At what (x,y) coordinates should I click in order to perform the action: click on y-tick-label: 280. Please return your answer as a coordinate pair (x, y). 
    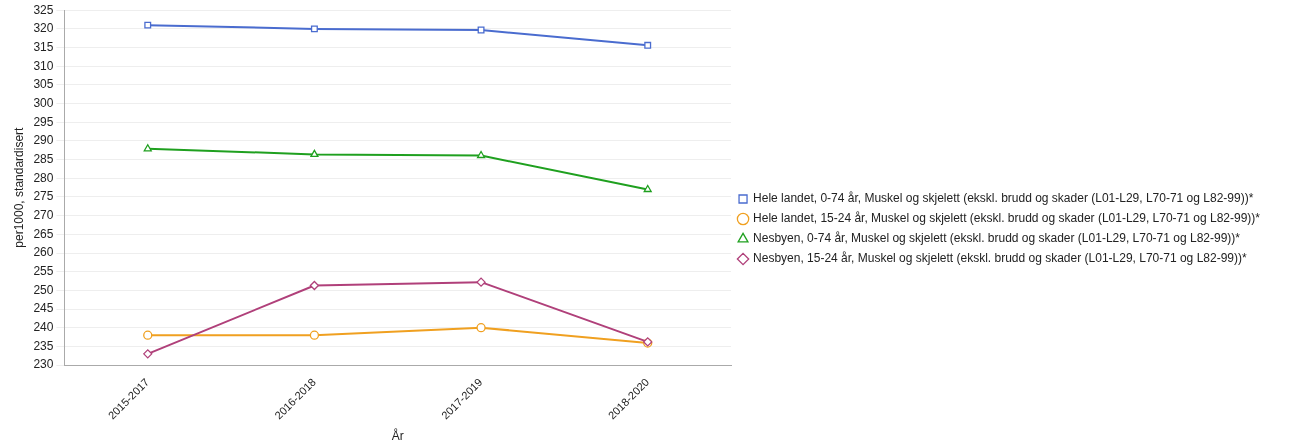
    Looking at the image, I should click on (43, 177).